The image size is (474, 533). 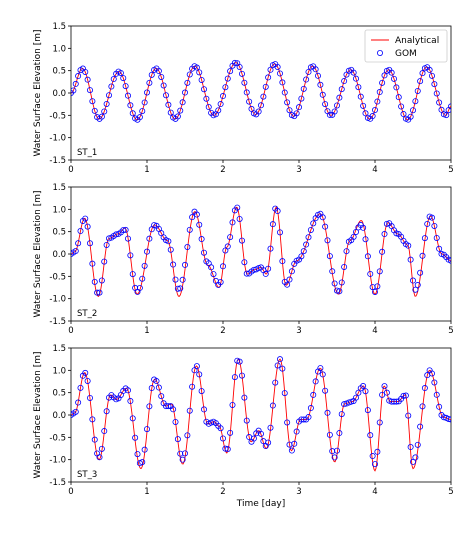 What do you see at coordinates (59, 27) in the screenshot?
I see `y-tick-label: 1.5` at bounding box center [59, 27].